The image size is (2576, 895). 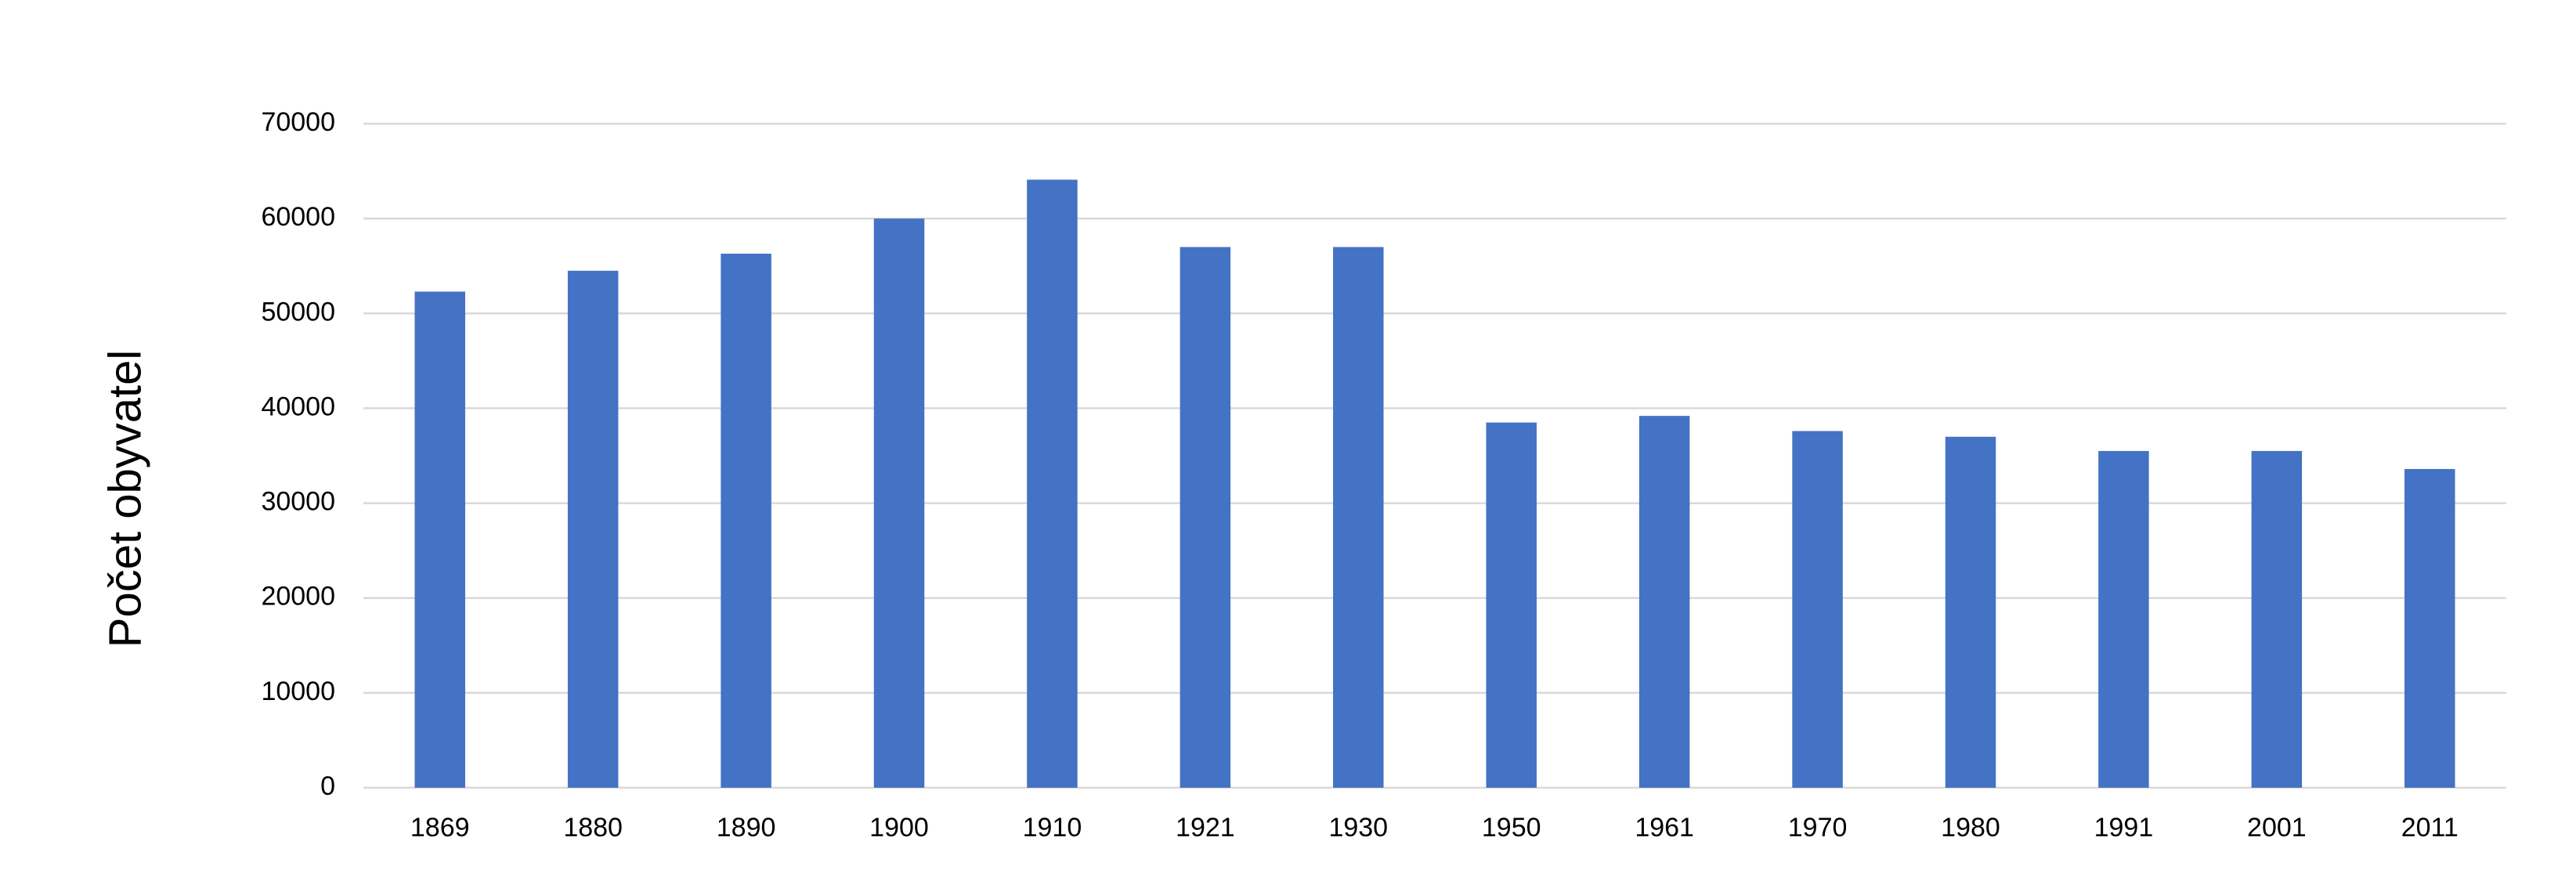 What do you see at coordinates (298, 597) in the screenshot?
I see `y-tick-label: 20000` at bounding box center [298, 597].